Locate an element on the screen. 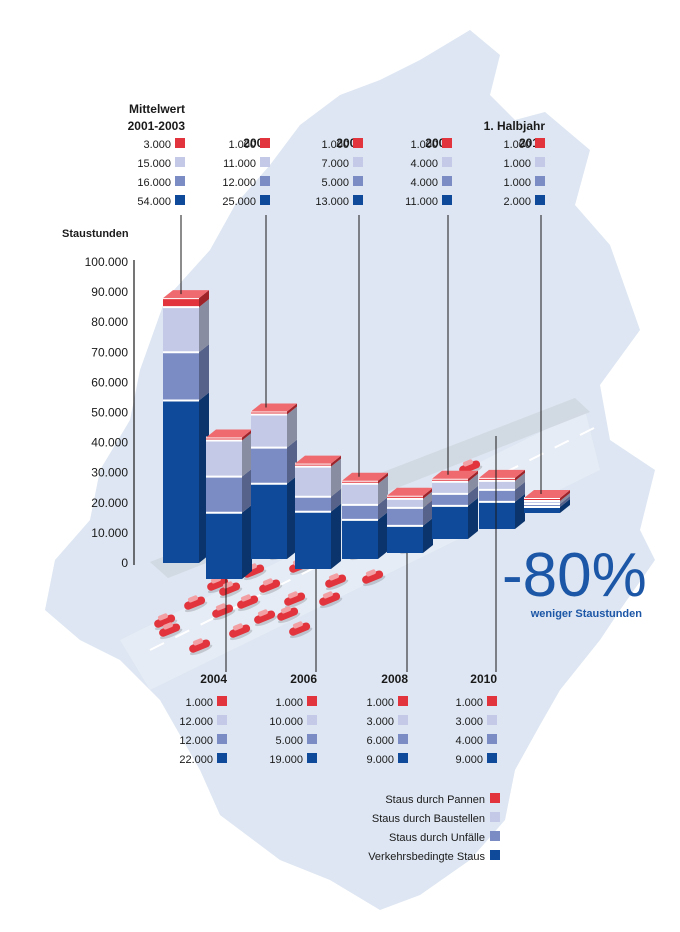 The height and width of the screenshot is (932, 680). data-value-label: 5.000 is located at coordinates (335, 183).